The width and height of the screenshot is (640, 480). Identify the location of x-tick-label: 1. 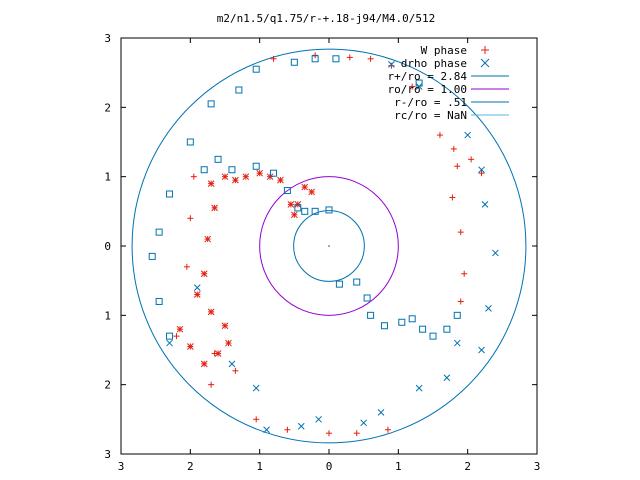
(259, 466).